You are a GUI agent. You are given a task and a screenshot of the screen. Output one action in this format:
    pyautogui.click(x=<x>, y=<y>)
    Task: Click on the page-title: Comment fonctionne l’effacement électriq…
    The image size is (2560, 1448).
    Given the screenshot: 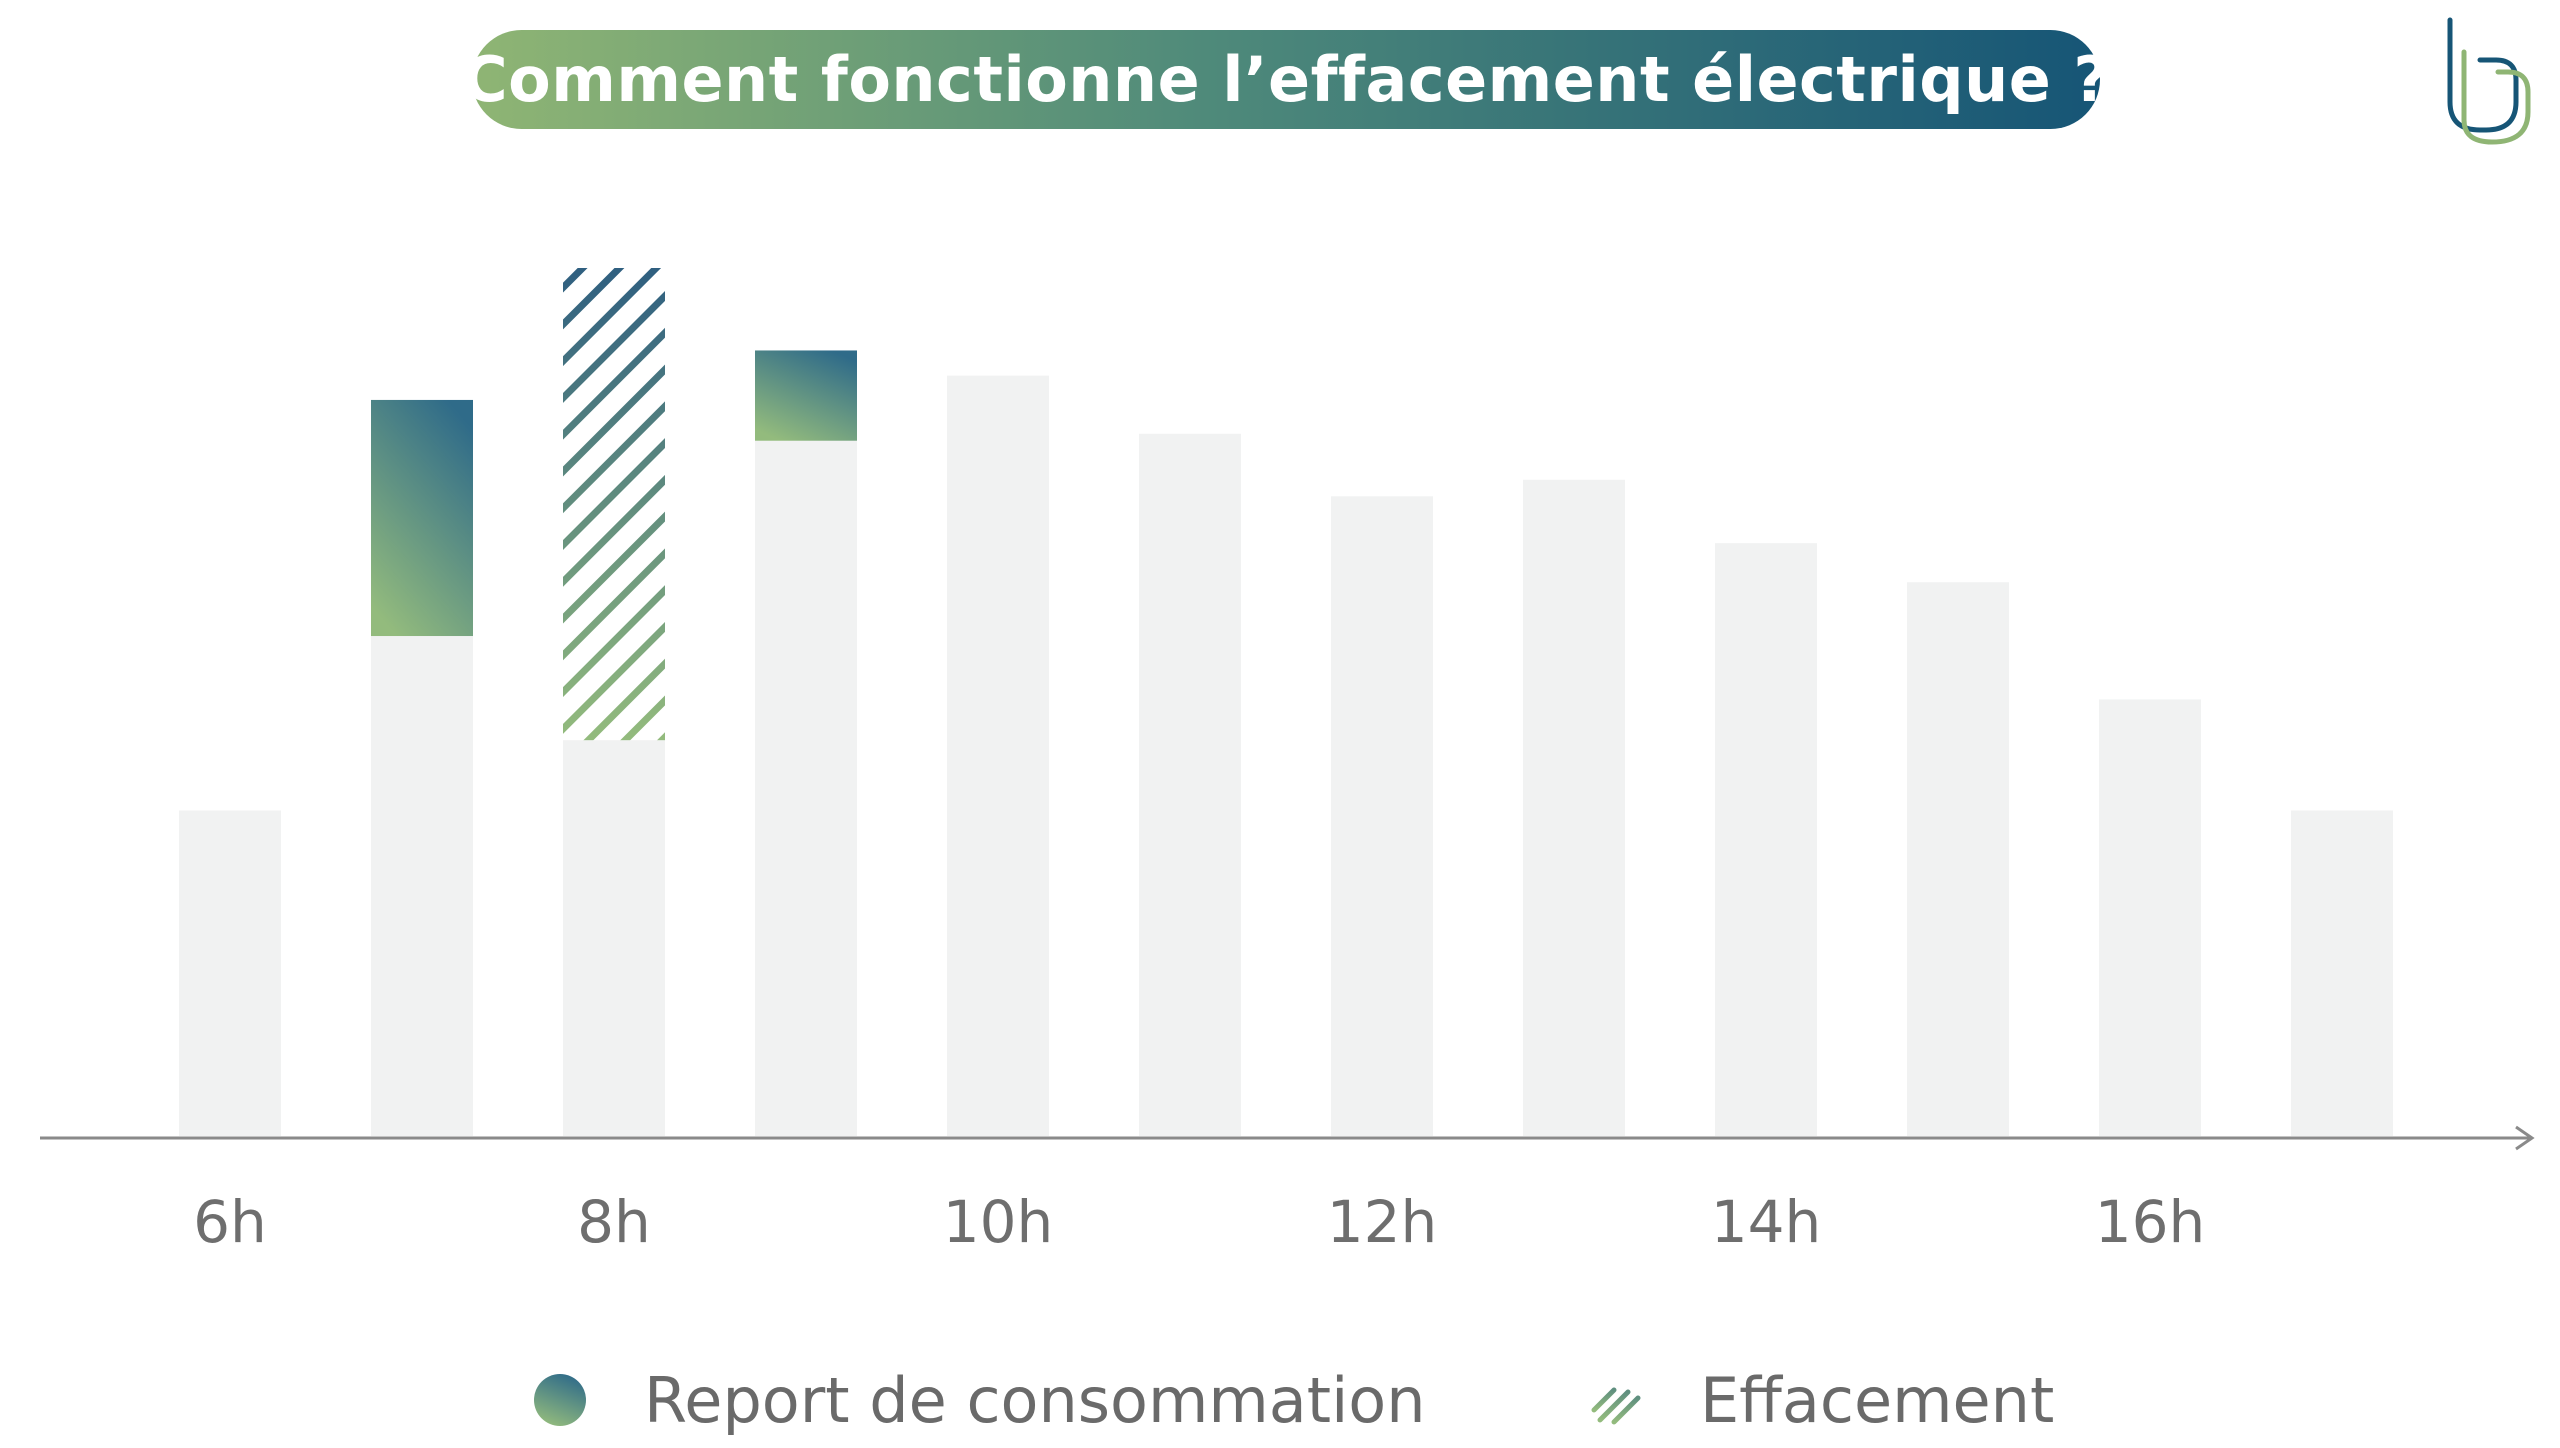 What is the action you would take?
    pyautogui.click(x=1286, y=79)
    